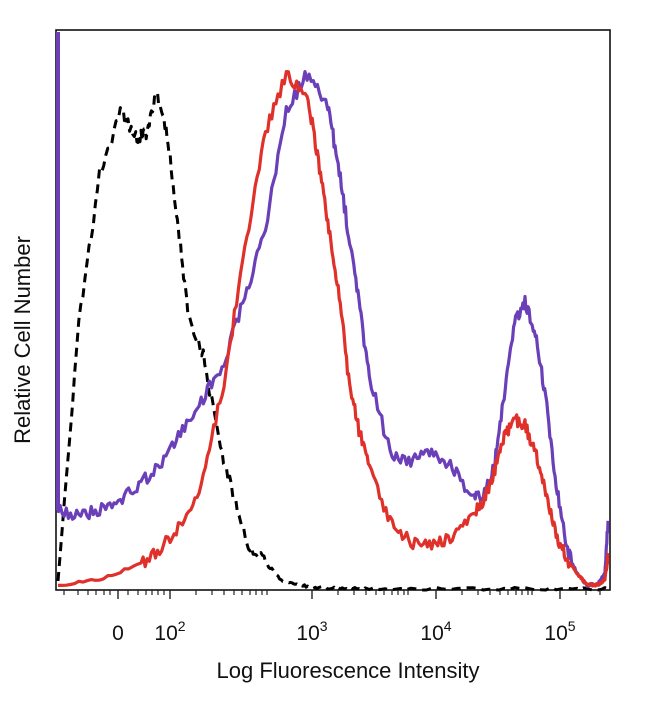 This screenshot has height=704, width=650. I want to click on x-axis-title: Log Fluorescence Intensity, so click(348, 670).